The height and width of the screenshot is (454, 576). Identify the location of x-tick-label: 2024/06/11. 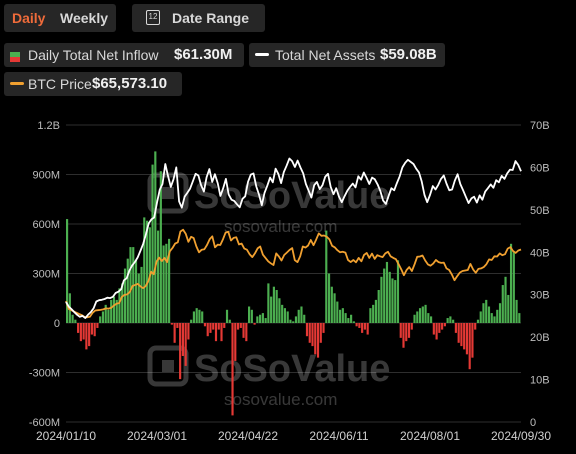
(338, 436).